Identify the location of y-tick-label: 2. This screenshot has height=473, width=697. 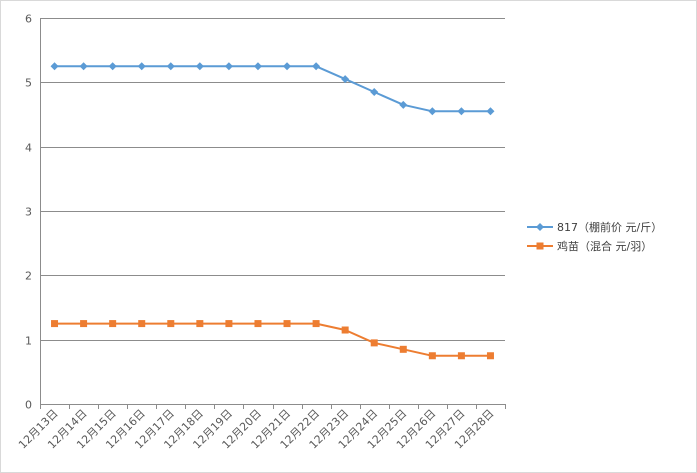
(28, 276).